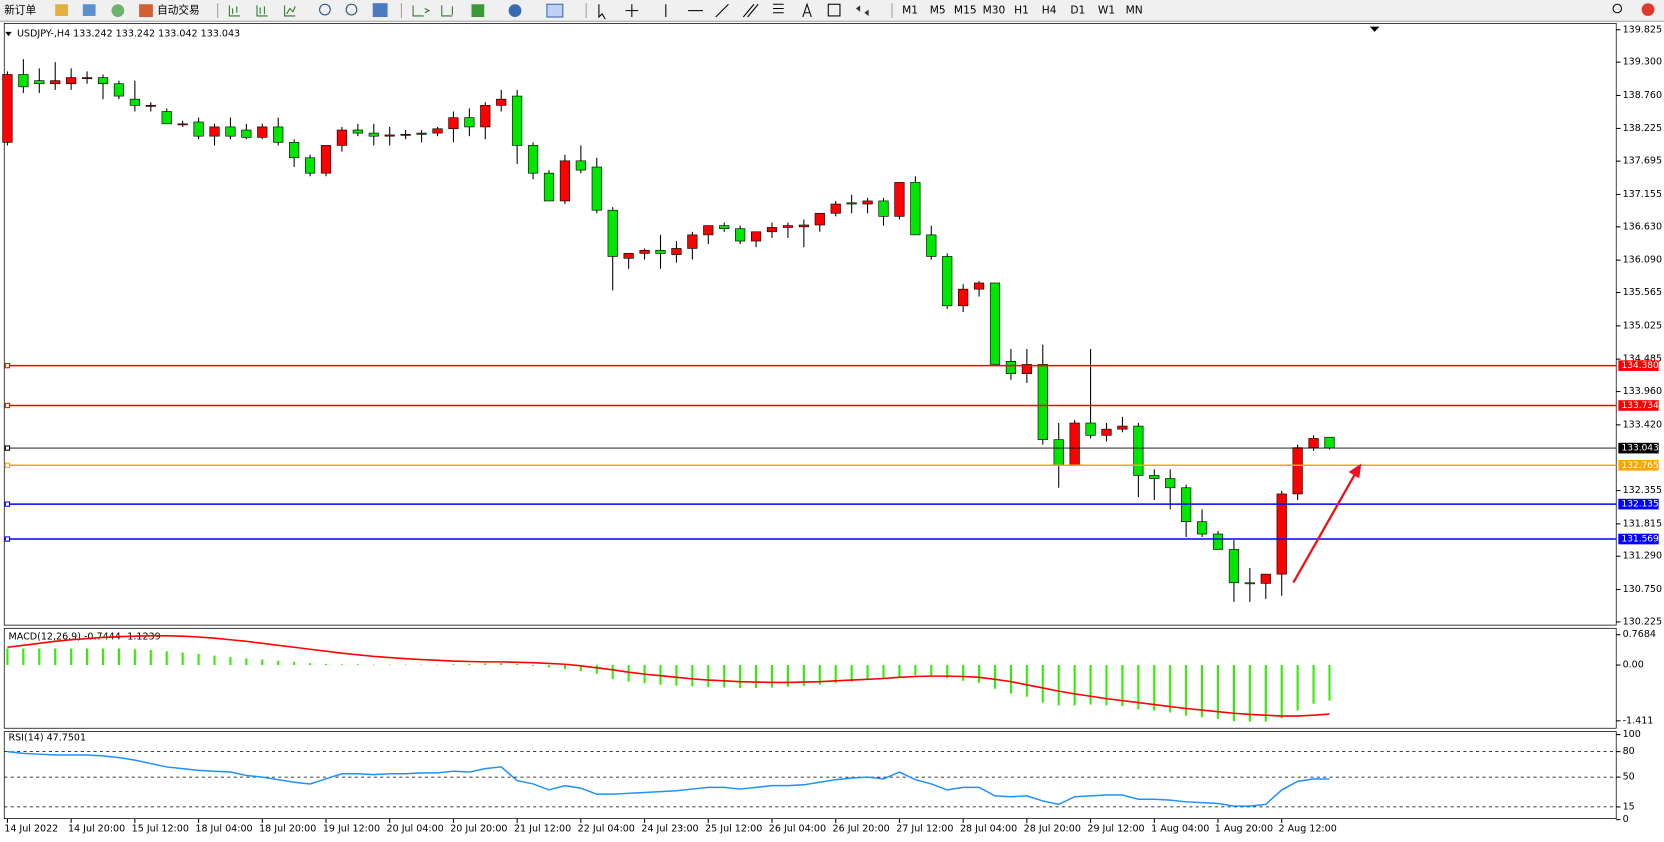 The image size is (1664, 842). I want to click on y-tick-label: 0.7684, so click(1639, 634).